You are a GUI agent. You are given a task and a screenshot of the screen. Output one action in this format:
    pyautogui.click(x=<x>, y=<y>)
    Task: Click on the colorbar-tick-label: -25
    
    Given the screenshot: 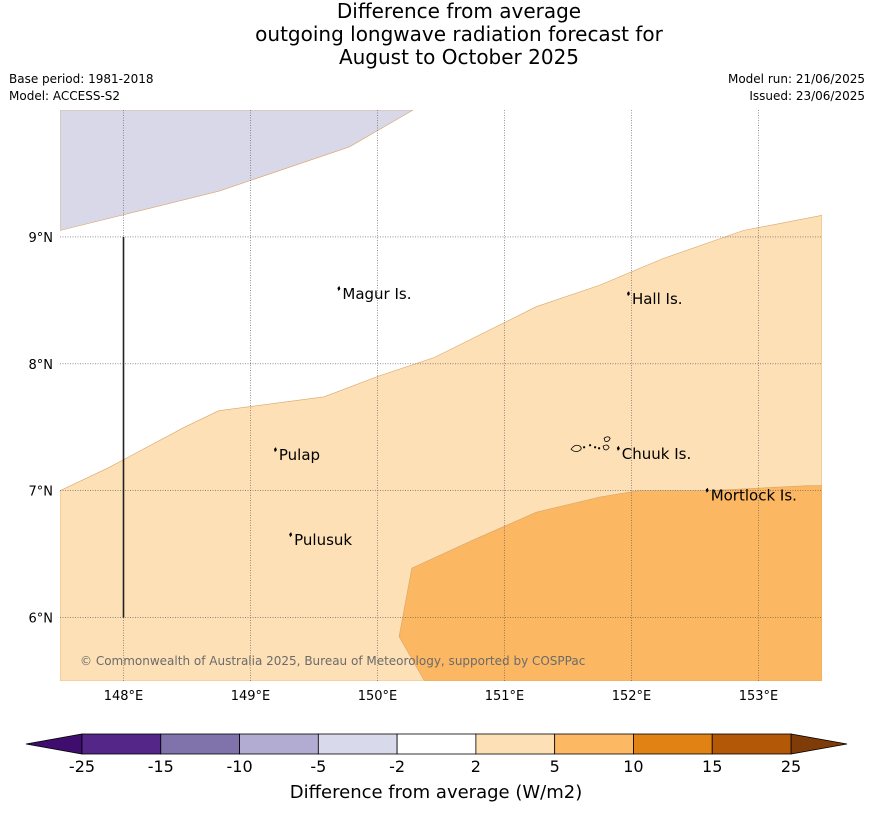 What is the action you would take?
    pyautogui.click(x=82, y=766)
    